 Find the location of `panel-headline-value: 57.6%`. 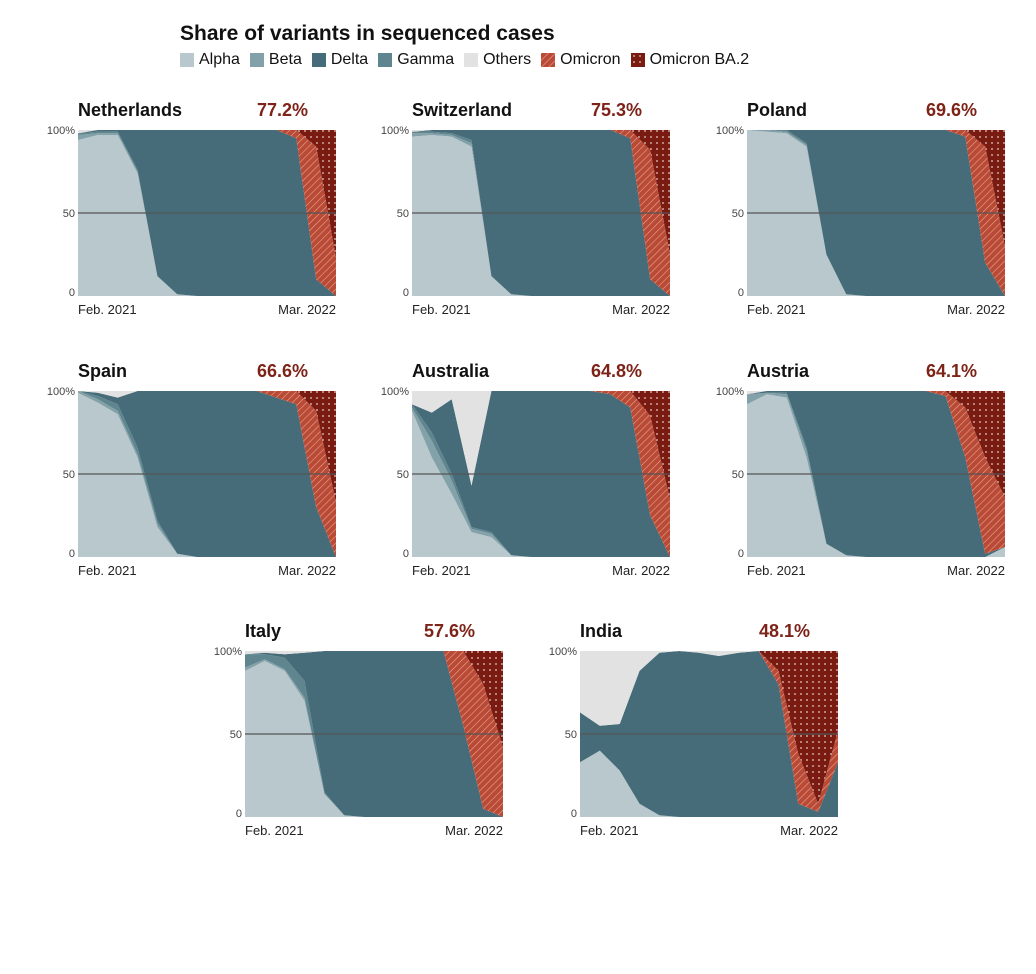

panel-headline-value: 57.6% is located at coordinates (449, 631).